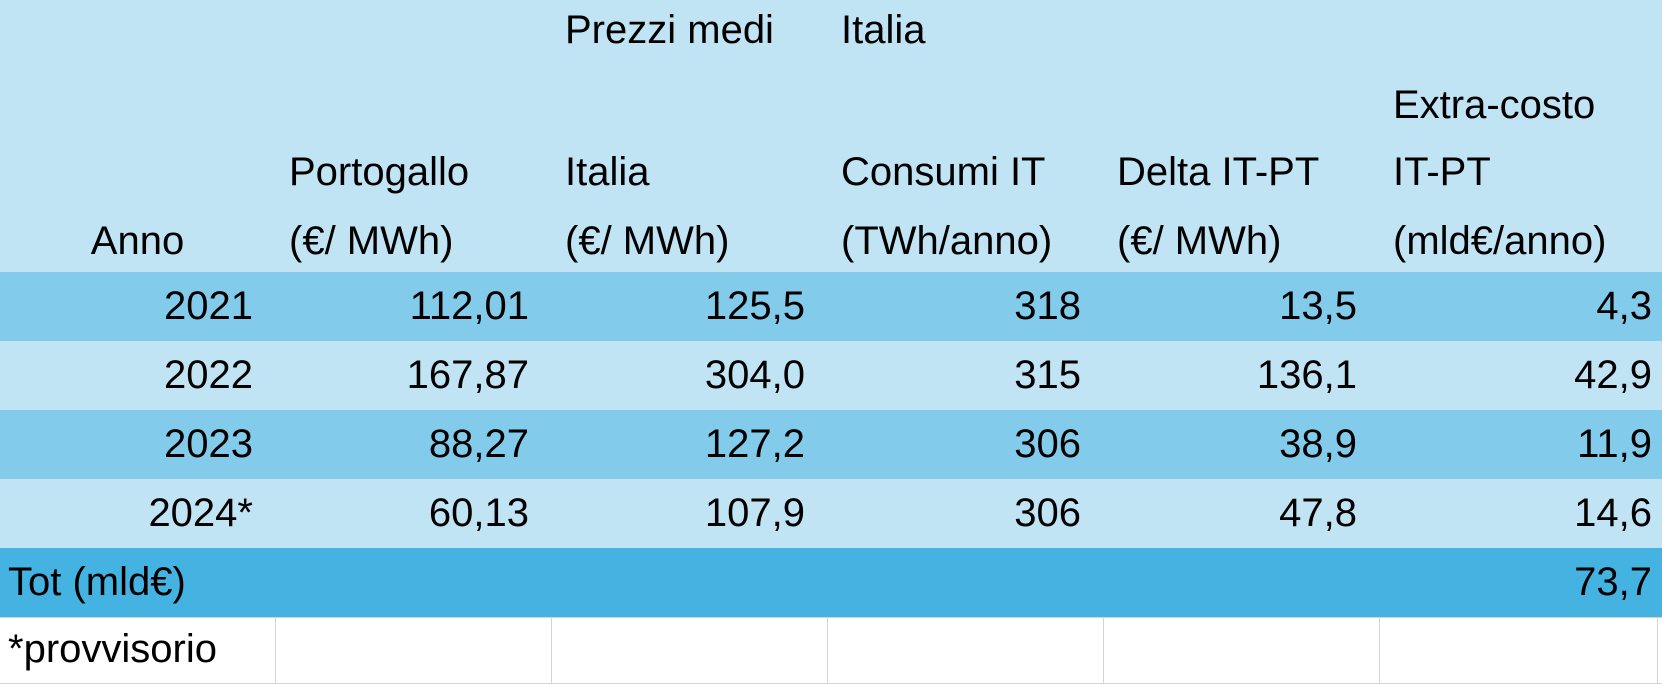 This screenshot has height=684, width=1662. Describe the element at coordinates (1318, 513) in the screenshot. I see `cell: 47,8` at that location.